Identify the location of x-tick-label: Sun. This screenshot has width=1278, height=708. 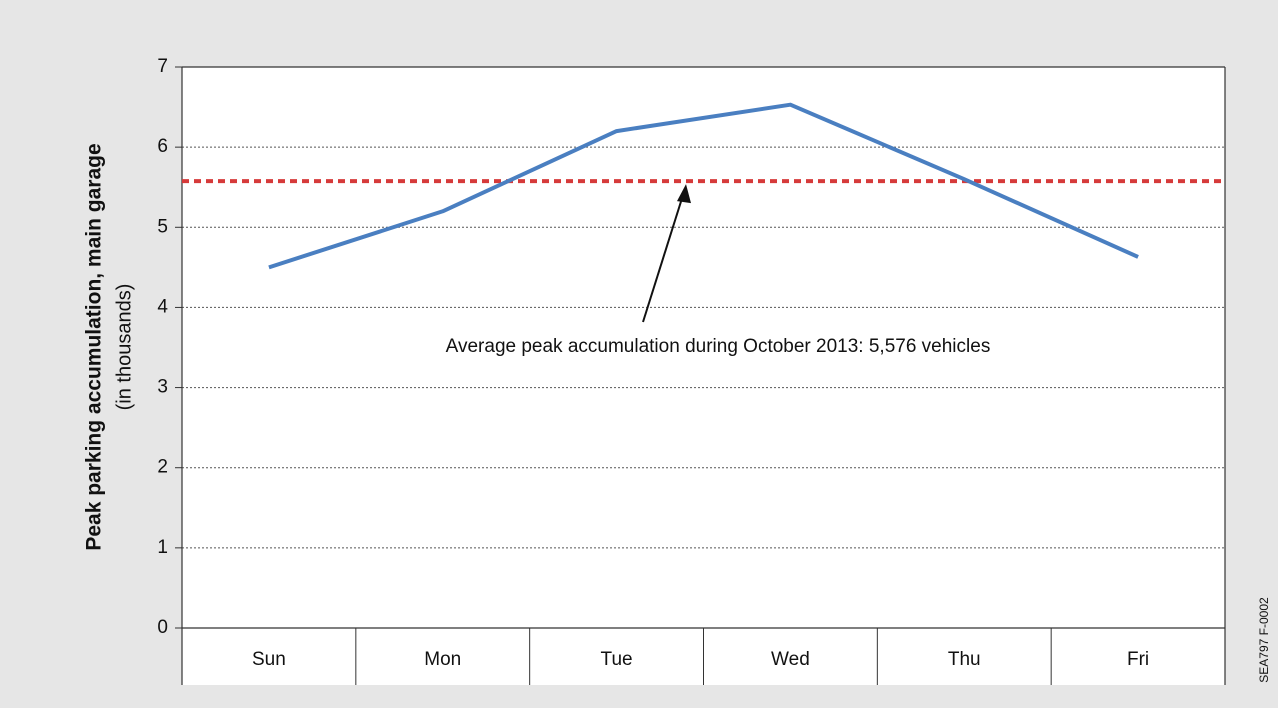
(269, 659).